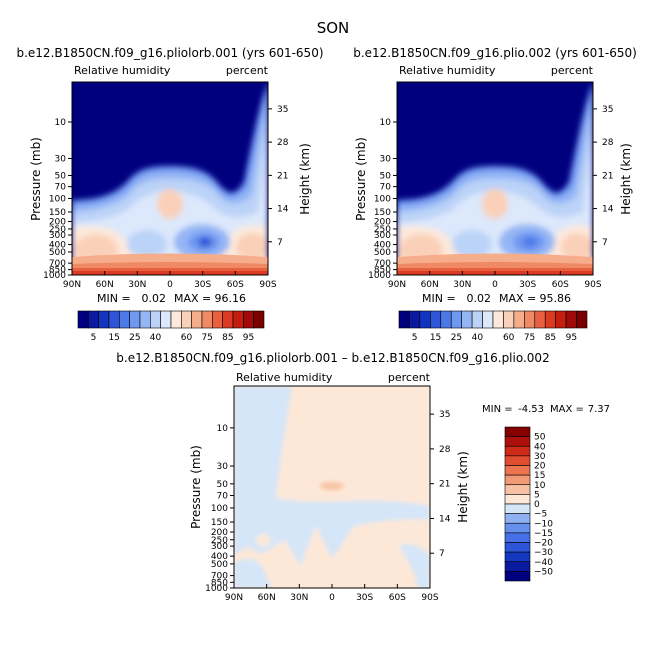 This screenshot has width=666, height=666. What do you see at coordinates (282, 176) in the screenshot?
I see `y2-tick-label: 21` at bounding box center [282, 176].